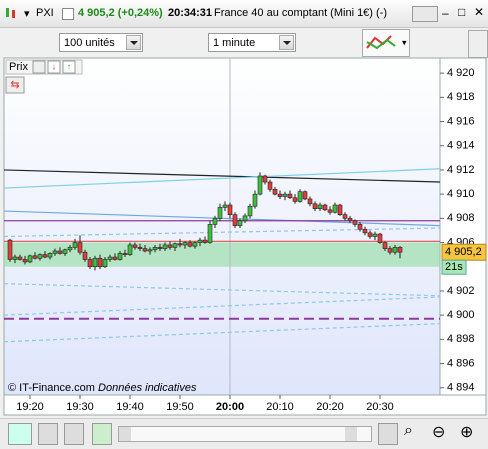 The height and width of the screenshot is (449, 488). Describe the element at coordinates (461, 146) in the screenshot. I see `y-tick-label: 4 914` at that location.